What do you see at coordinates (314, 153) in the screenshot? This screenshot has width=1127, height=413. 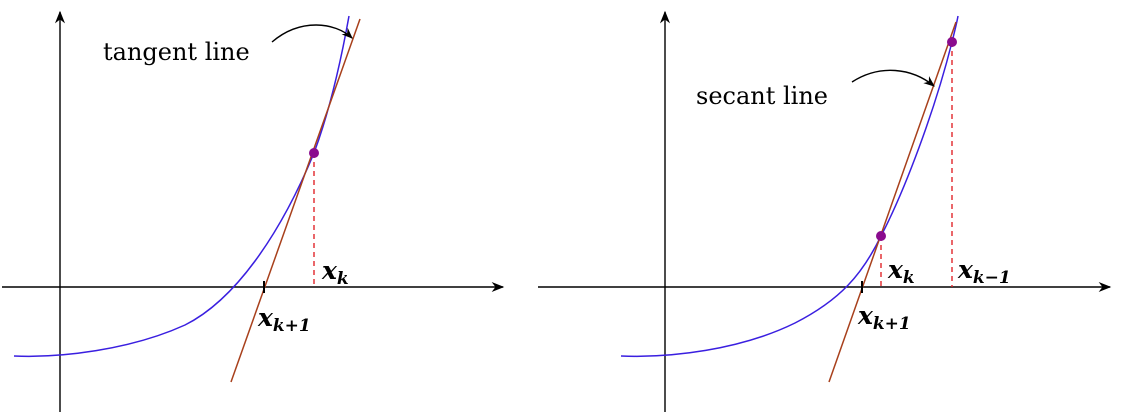 I see `tangent-point` at bounding box center [314, 153].